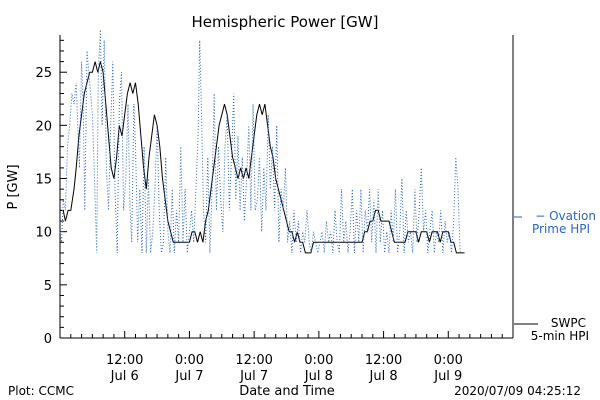 This screenshot has width=600, height=400. I want to click on x-axis-label: Date and Time, so click(287, 391).